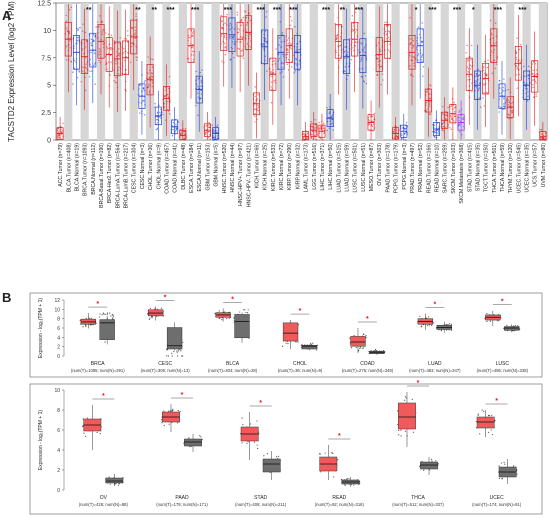 Image resolution: width=550 pixels, height=518 pixels. Describe the element at coordinates (266, 166) in the screenshot. I see `x-tick-label-a: KICH.Normal (n=25)` at that location.